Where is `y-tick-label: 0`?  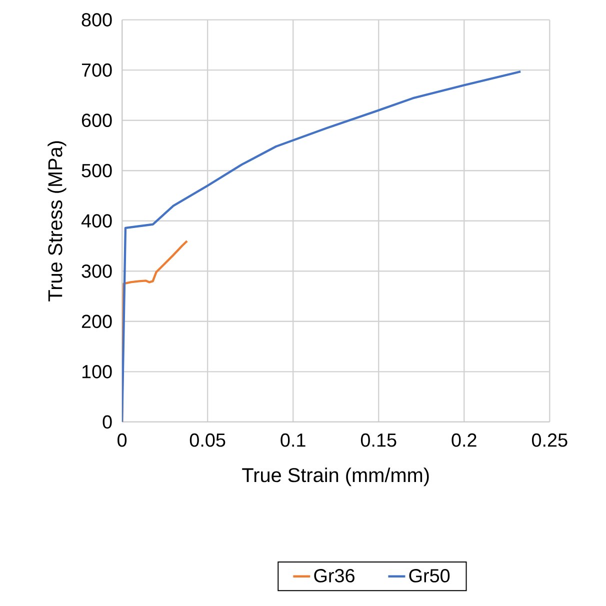
y-tick-label: 0 is located at coordinates (107, 422).